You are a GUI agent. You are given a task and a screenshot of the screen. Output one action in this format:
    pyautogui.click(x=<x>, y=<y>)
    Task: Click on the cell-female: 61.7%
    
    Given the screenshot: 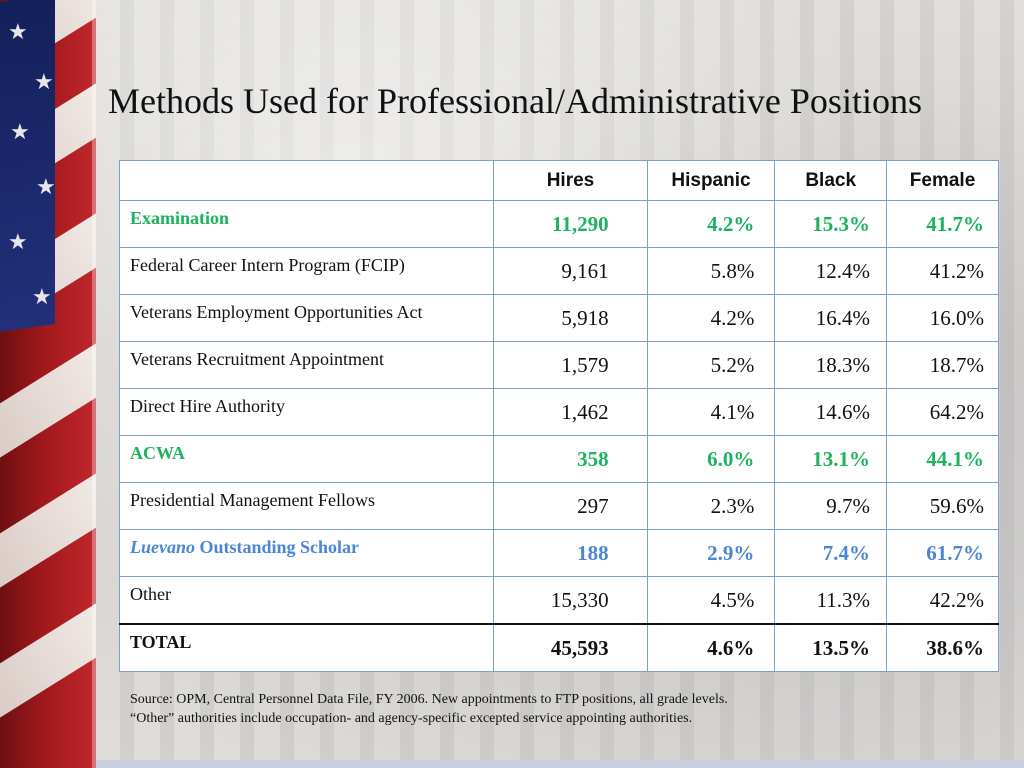 What is the action you would take?
    pyautogui.click(x=942, y=553)
    